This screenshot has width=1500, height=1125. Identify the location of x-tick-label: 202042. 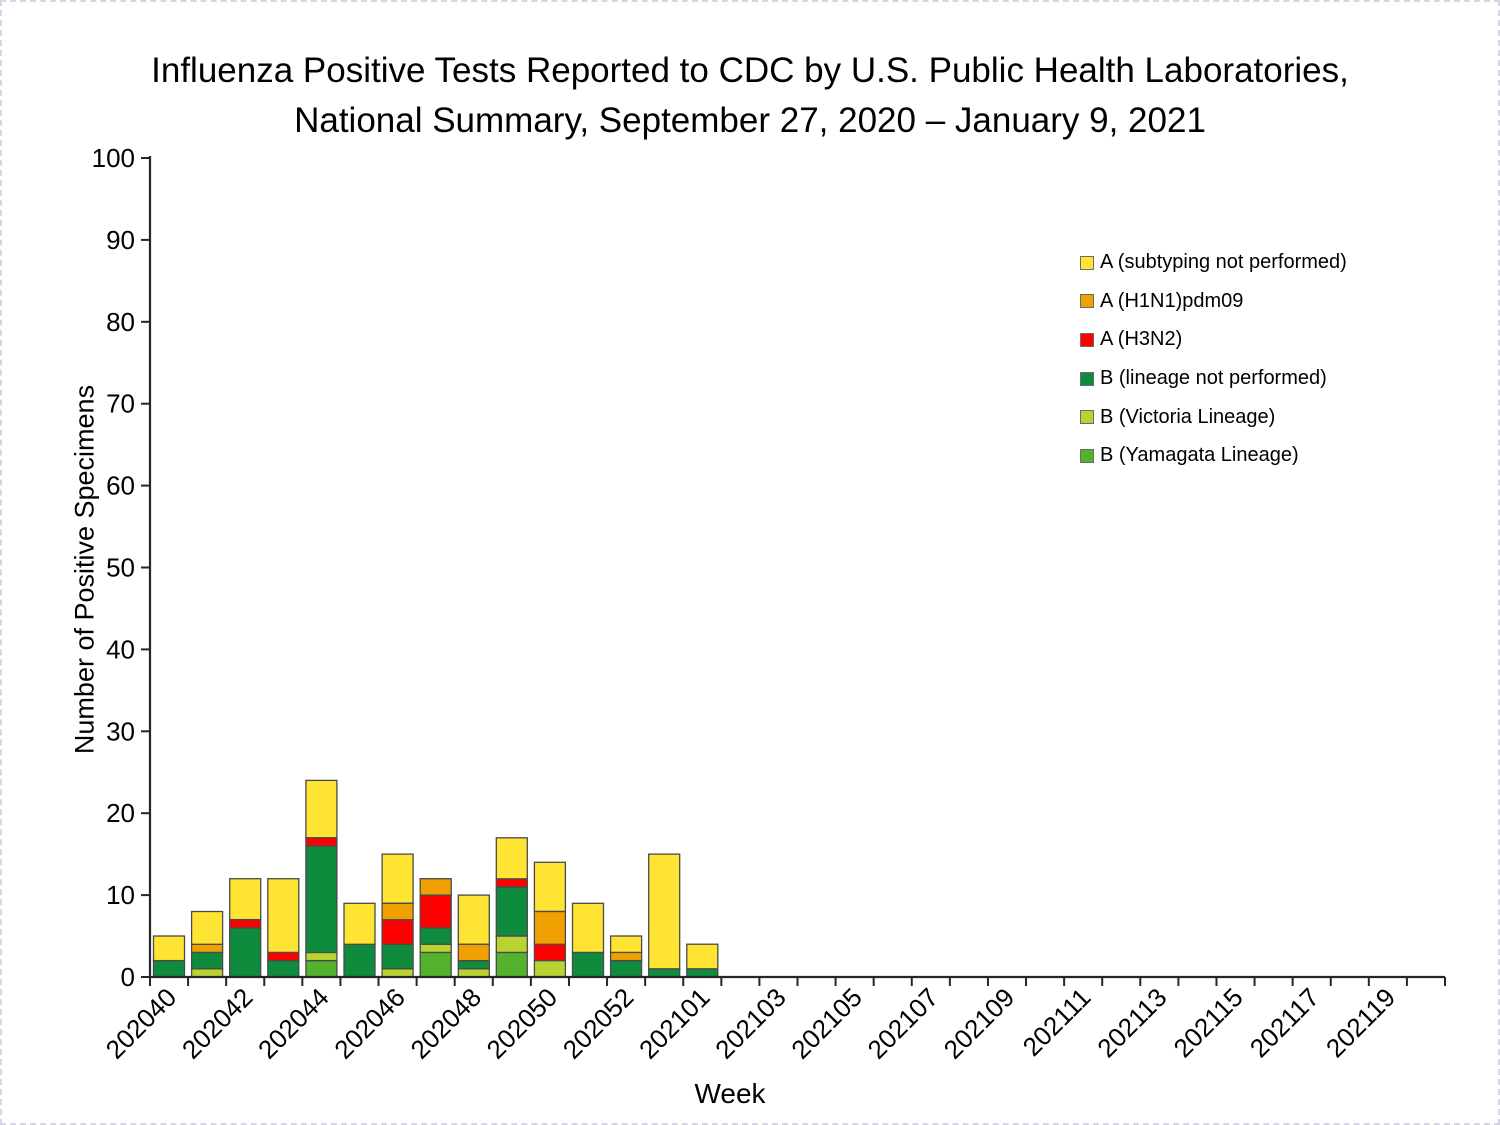
(217, 1023).